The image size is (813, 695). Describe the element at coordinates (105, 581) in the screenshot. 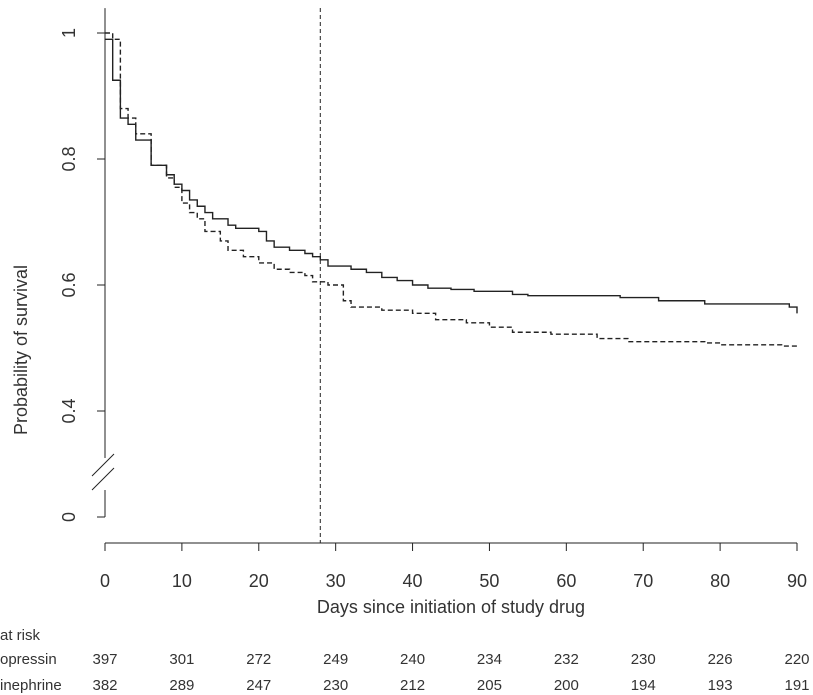

I see `x-tick-label: 0` at that location.